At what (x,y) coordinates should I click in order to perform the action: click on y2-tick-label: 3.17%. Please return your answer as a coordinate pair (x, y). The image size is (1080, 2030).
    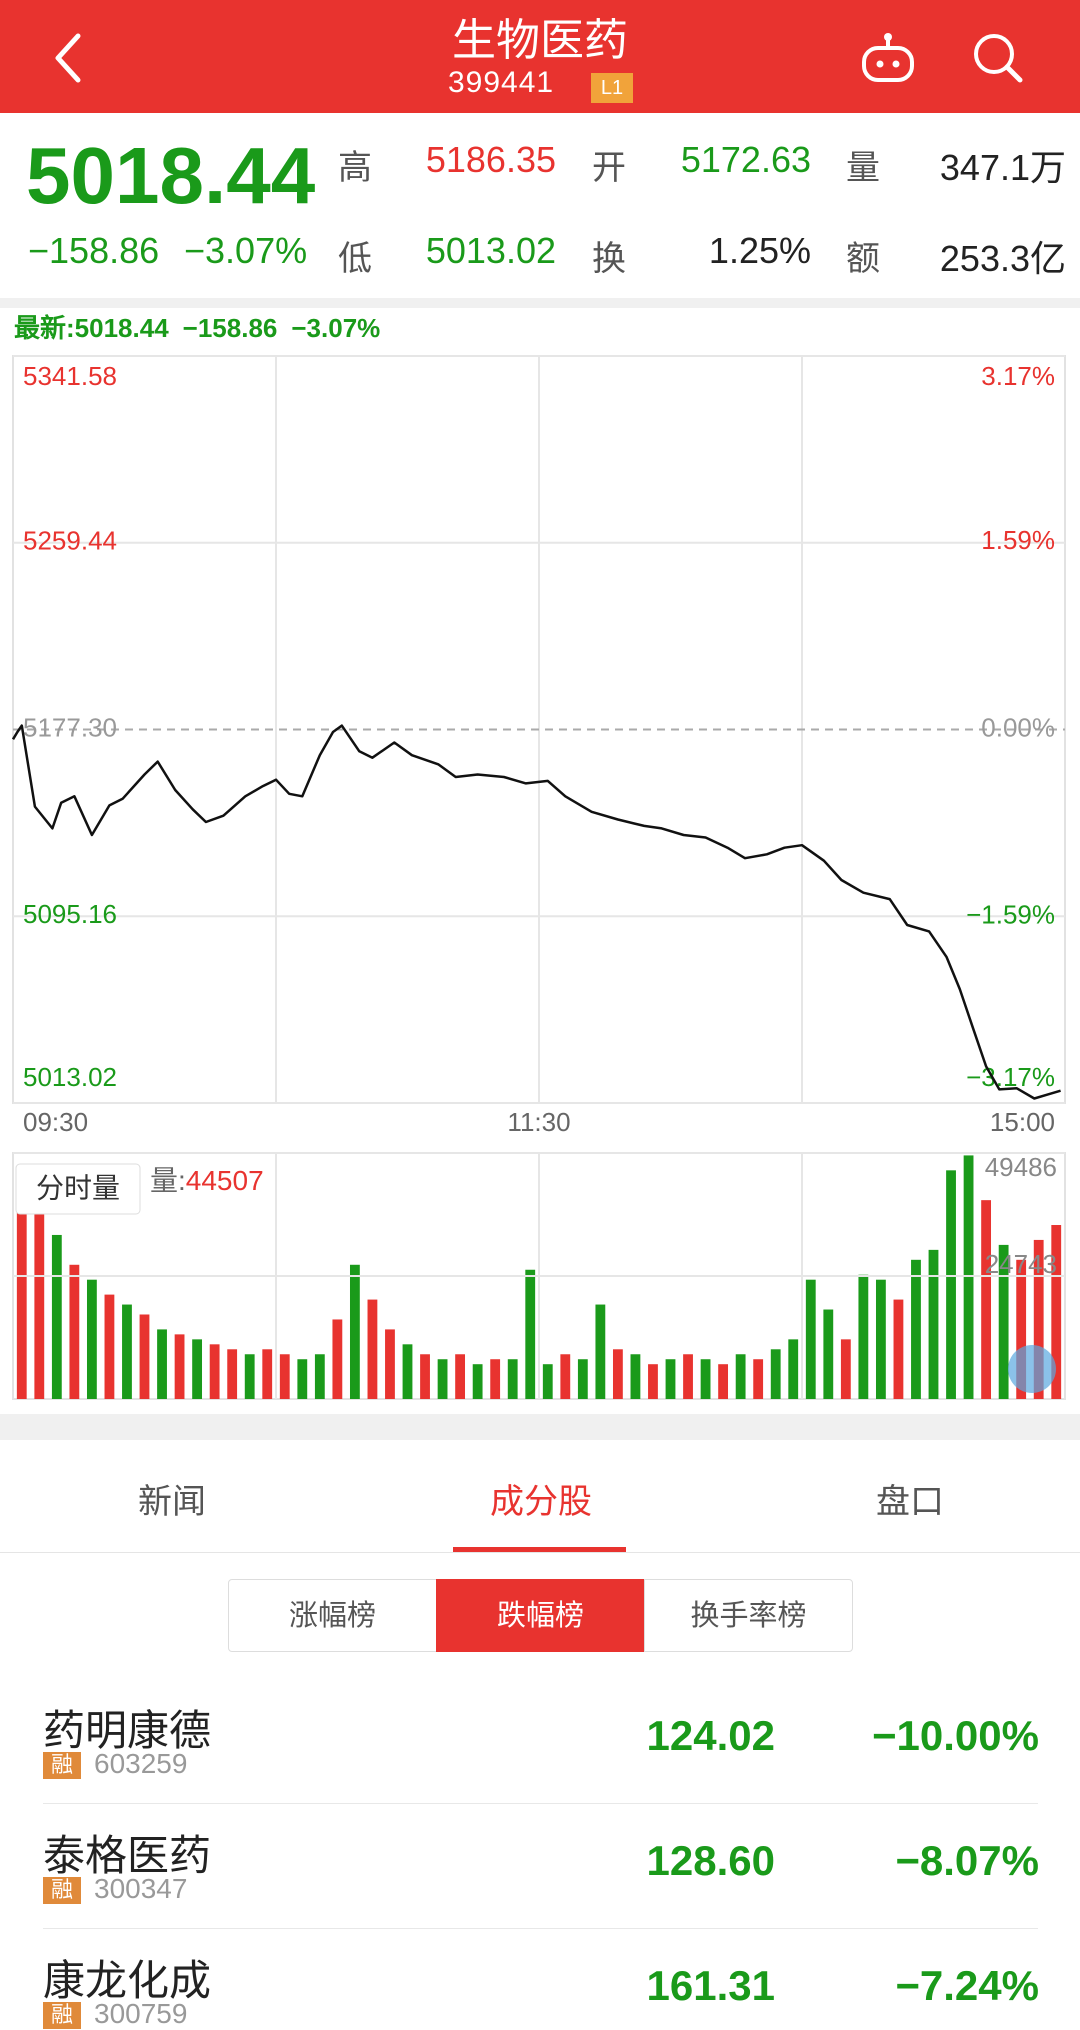
    Looking at the image, I should click on (1018, 376).